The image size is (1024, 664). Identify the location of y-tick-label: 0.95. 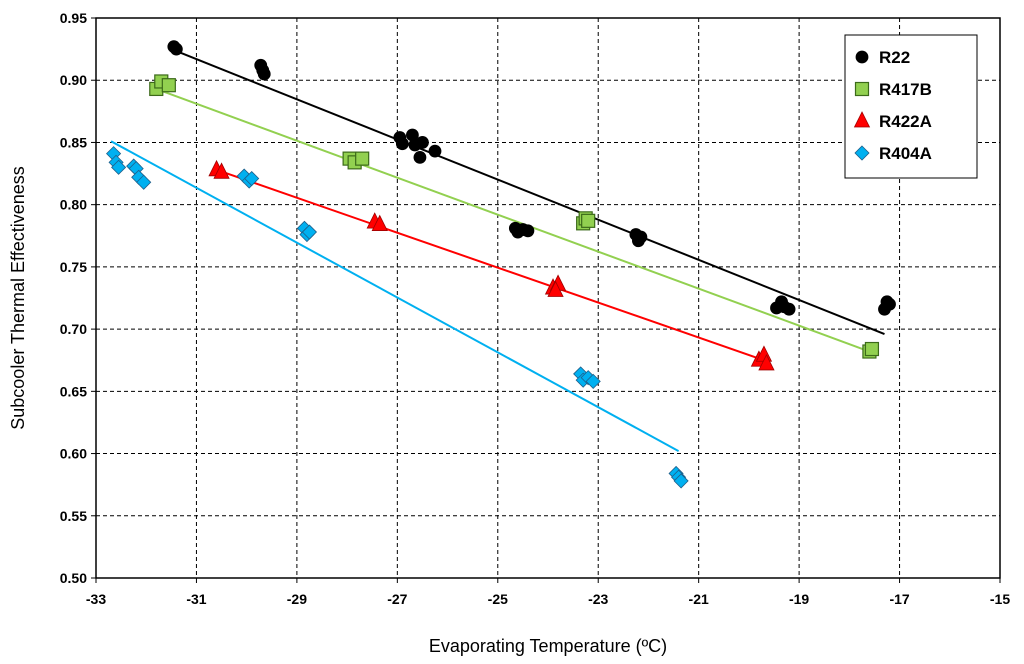
(73, 18).